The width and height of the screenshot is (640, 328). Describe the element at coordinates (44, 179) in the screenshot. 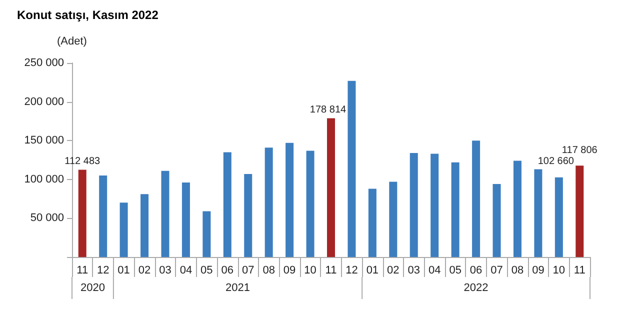

I see `y-tick-label: 100 000` at that location.